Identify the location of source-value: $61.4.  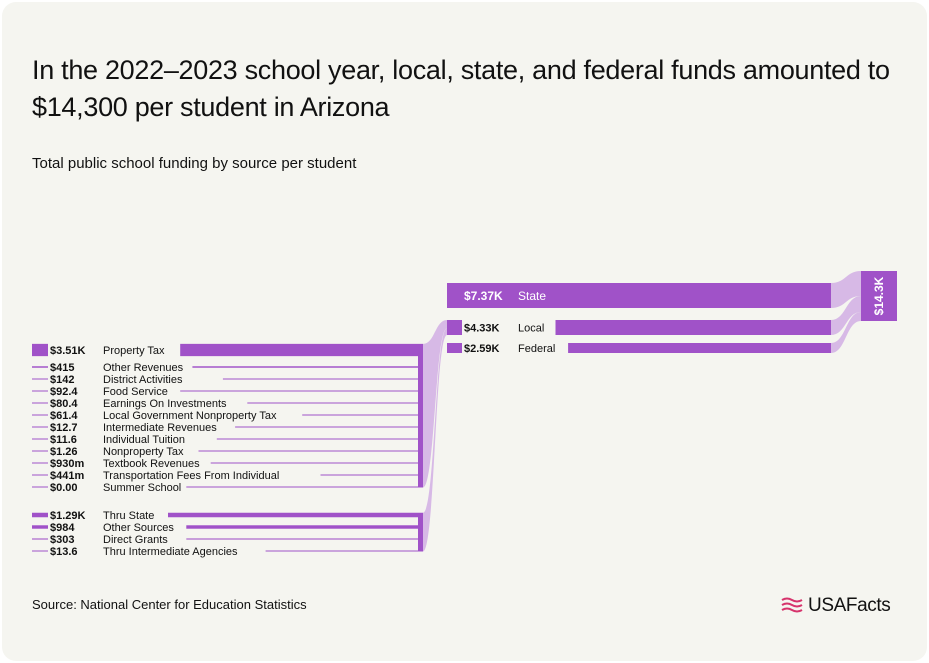
(64, 416).